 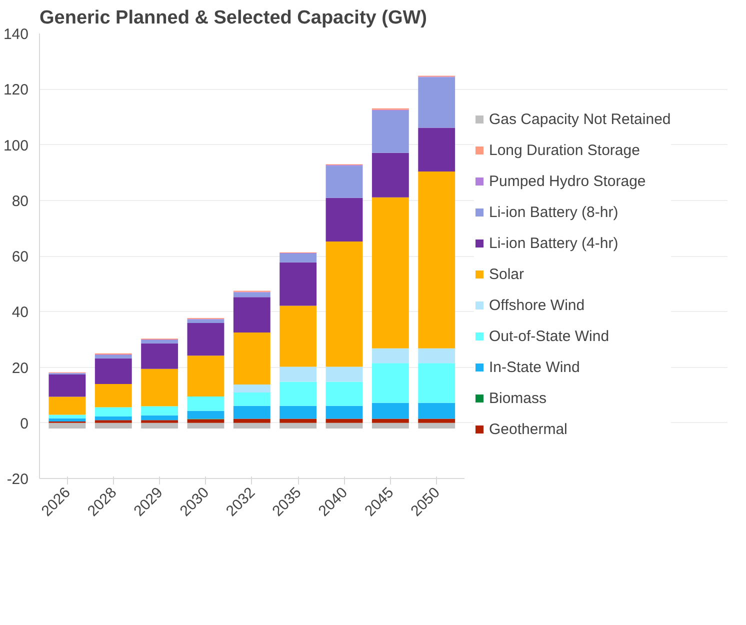 What do you see at coordinates (16, 34) in the screenshot?
I see `y-tick-label: 140` at bounding box center [16, 34].